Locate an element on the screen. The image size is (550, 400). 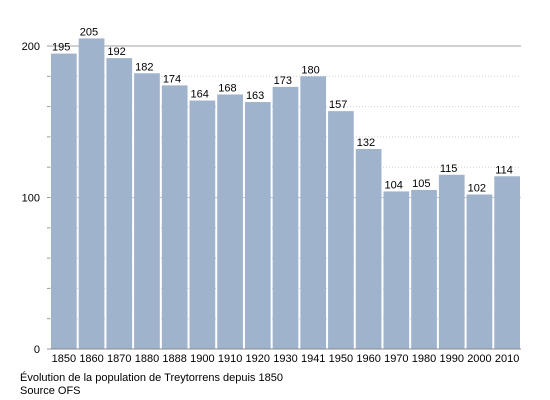
data-label: 164 is located at coordinates (200, 95).